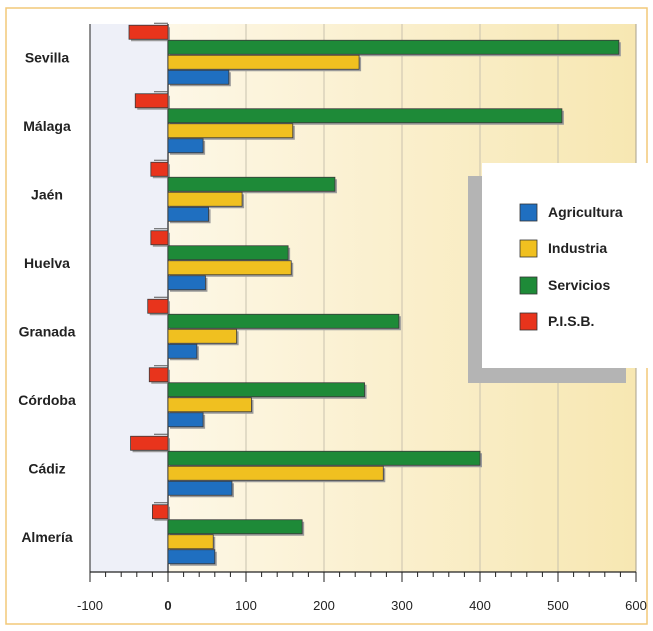 Image resolution: width=653 pixels, height=631 pixels. I want to click on legend-swatch-industria, so click(528, 248).